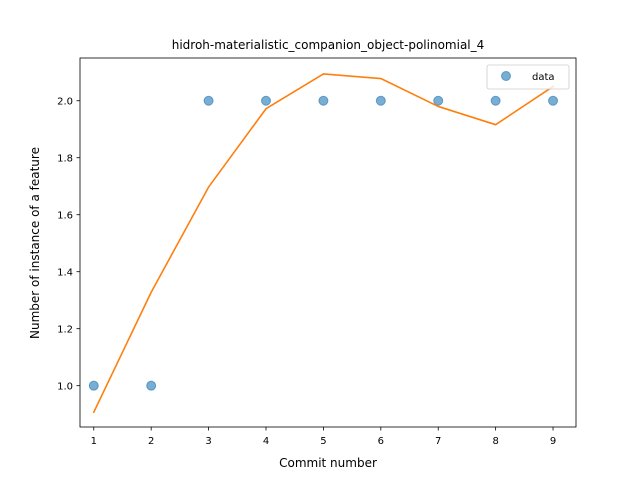 Image resolution: width=640 pixels, height=480 pixels. What do you see at coordinates (68, 245) in the screenshot?
I see `y-axis-ticks: 1.0 1.2 1.4 1.6 1.8 2.0` at bounding box center [68, 245].